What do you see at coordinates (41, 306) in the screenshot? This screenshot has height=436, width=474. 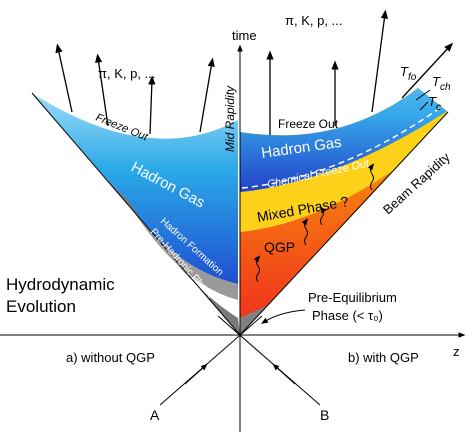 I see `evolution-label: Evolution` at bounding box center [41, 306].